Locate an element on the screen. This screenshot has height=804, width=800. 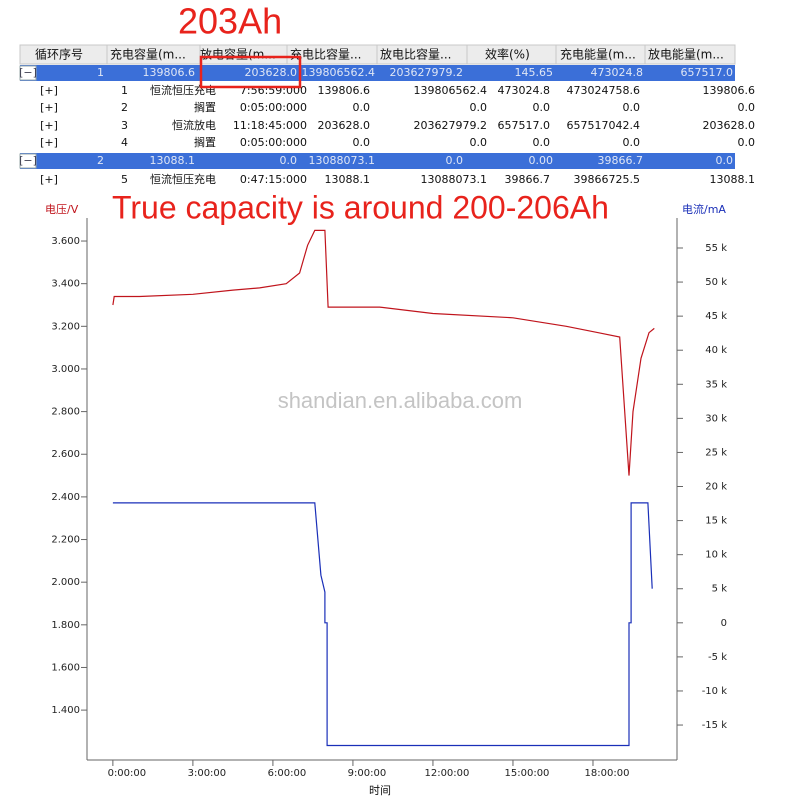
x-tick-label: 12:00:00 is located at coordinates (446, 773).